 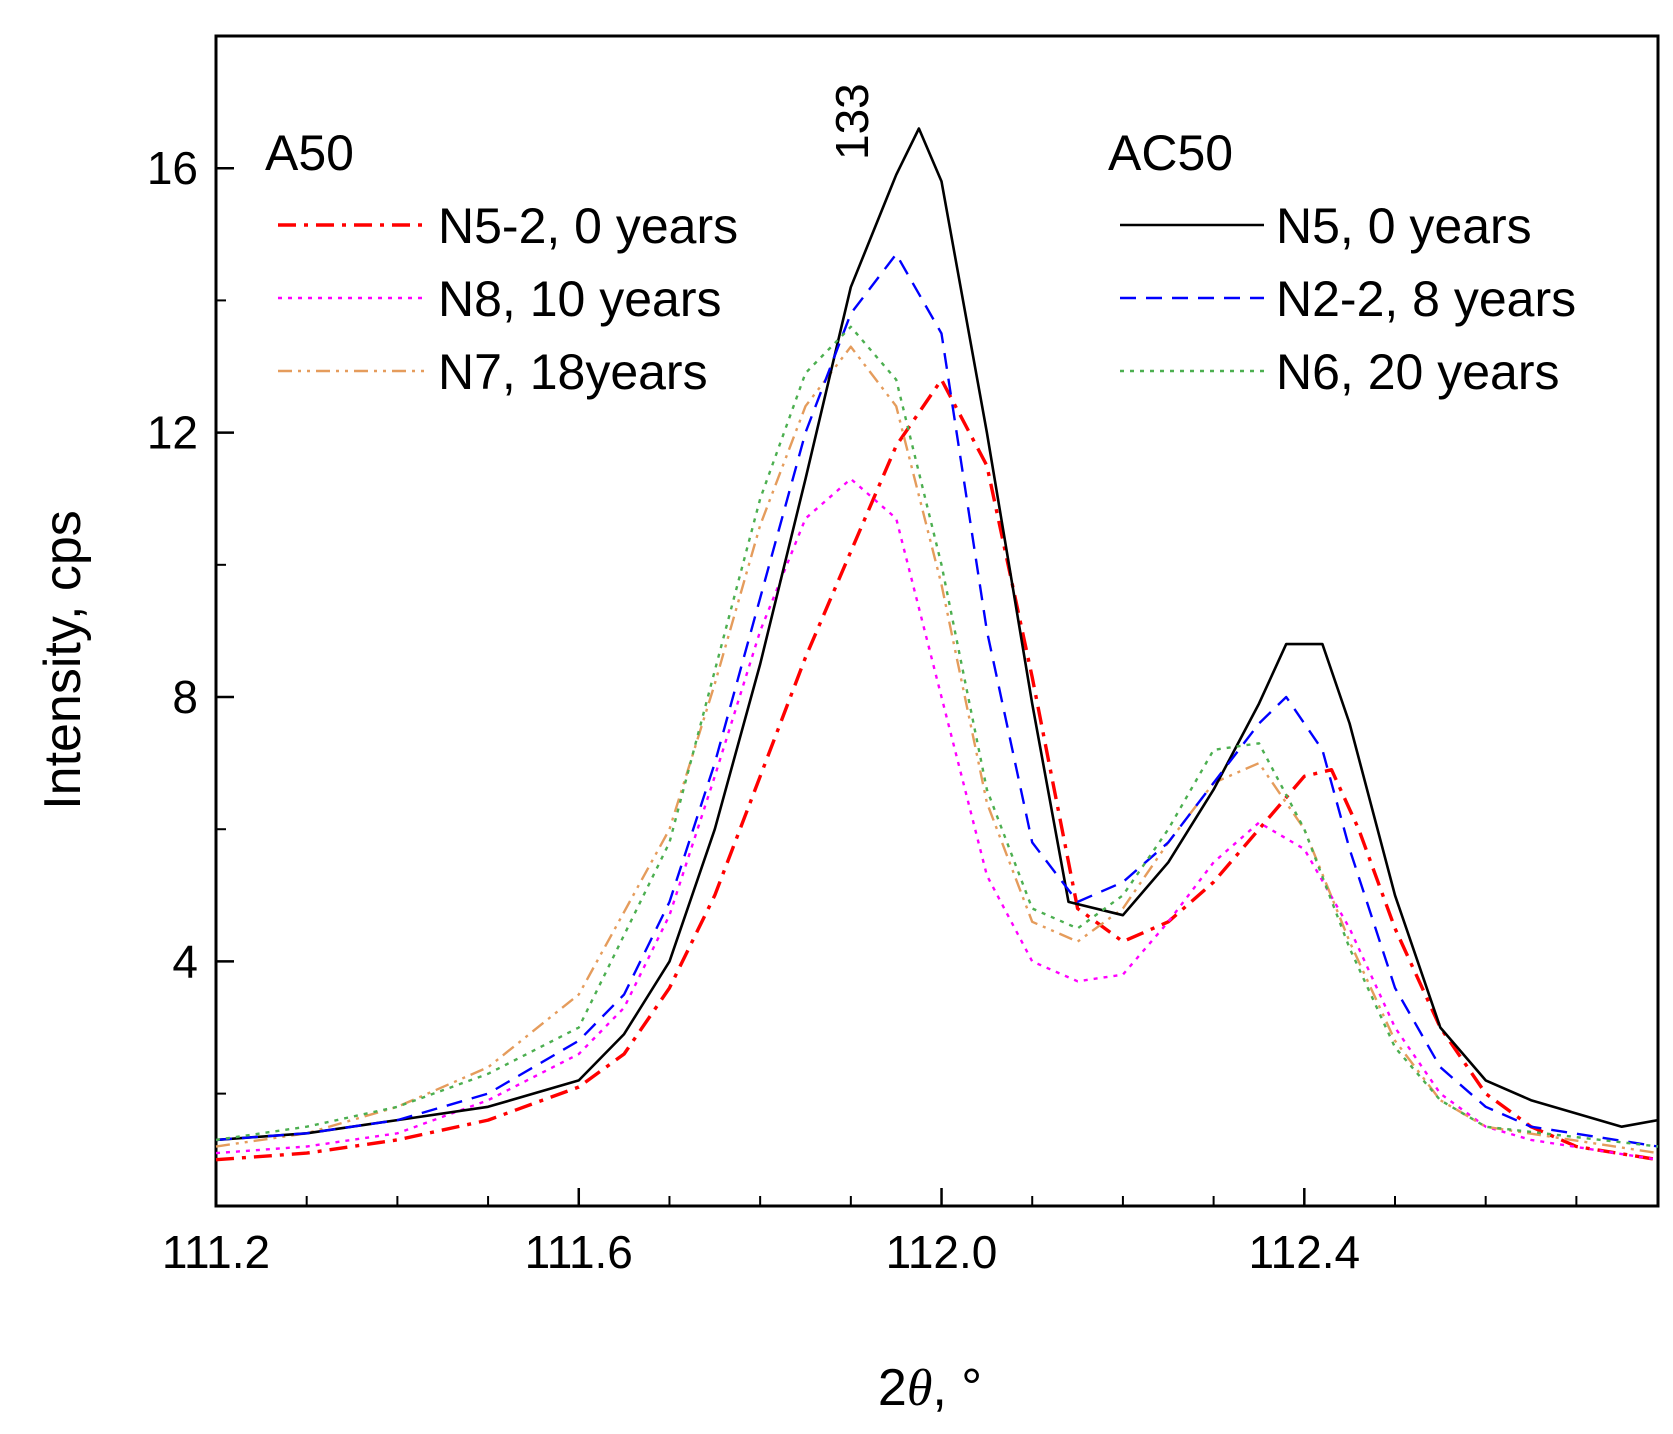 I want to click on legend-label-n2-2: N2-2, 8 years, so click(x=1426, y=299).